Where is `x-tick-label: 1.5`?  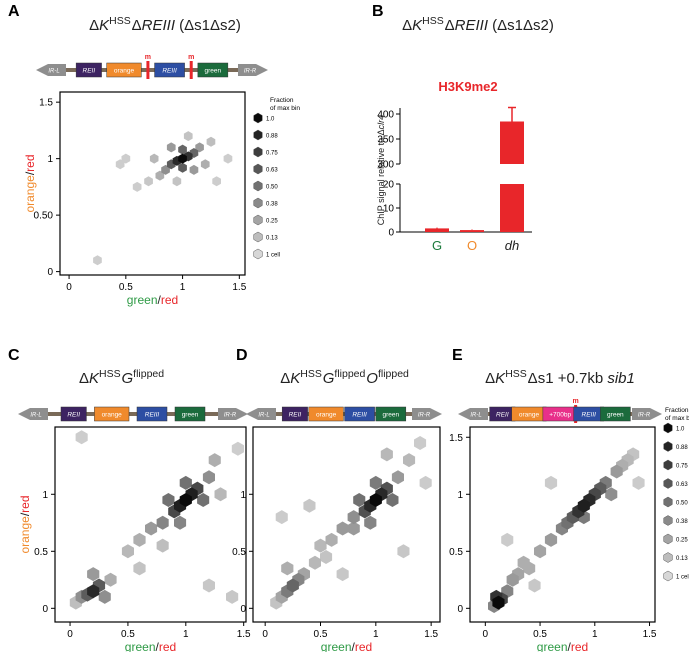
x-tick-label: 1.5 is located at coordinates (431, 634).